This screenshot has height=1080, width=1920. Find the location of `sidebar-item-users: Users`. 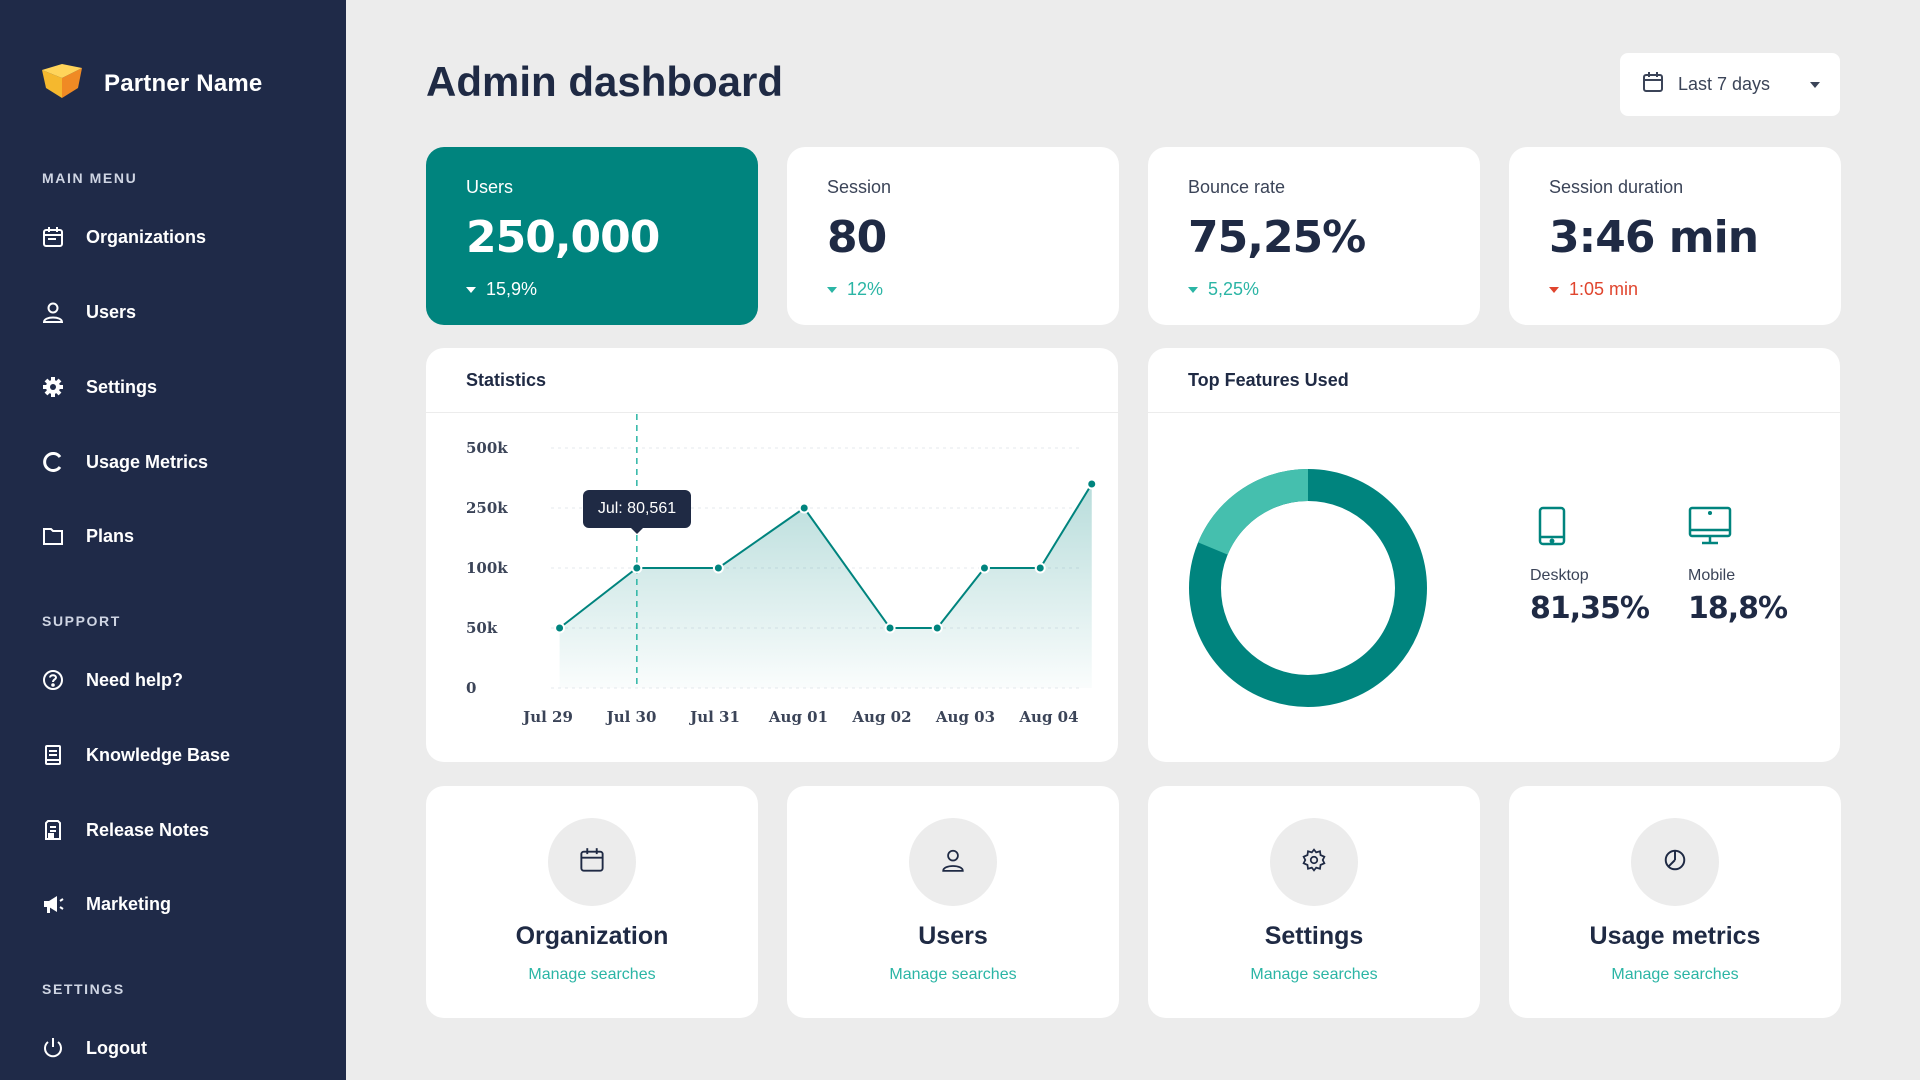

sidebar-item-users: Users is located at coordinates (89, 312).